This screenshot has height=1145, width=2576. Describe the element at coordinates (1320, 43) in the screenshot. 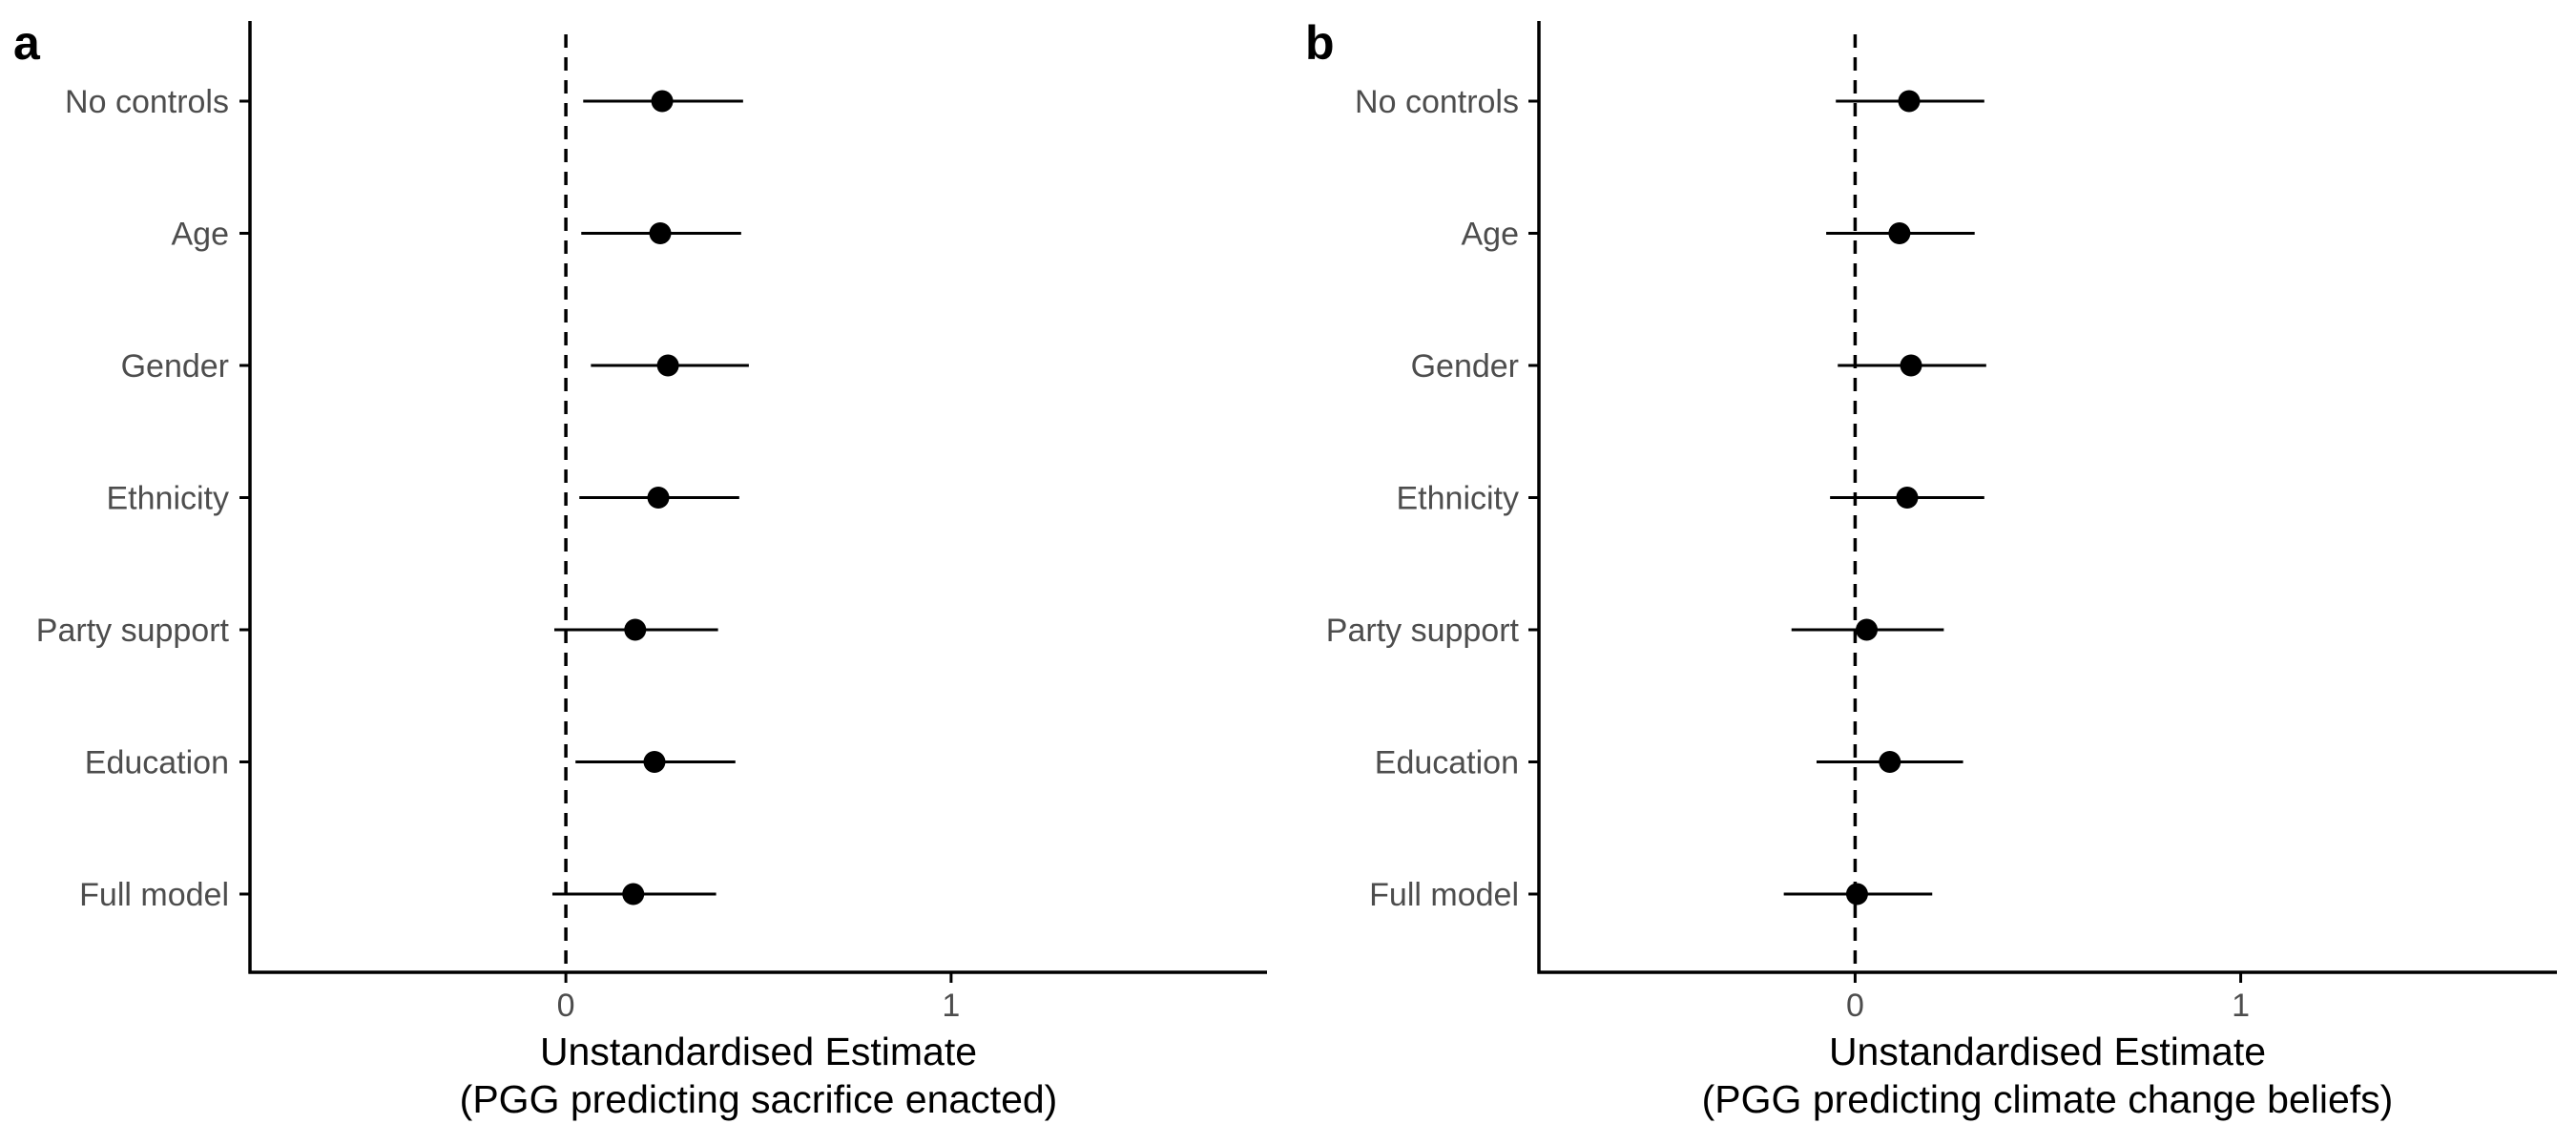

I see `panel-label: b` at that location.